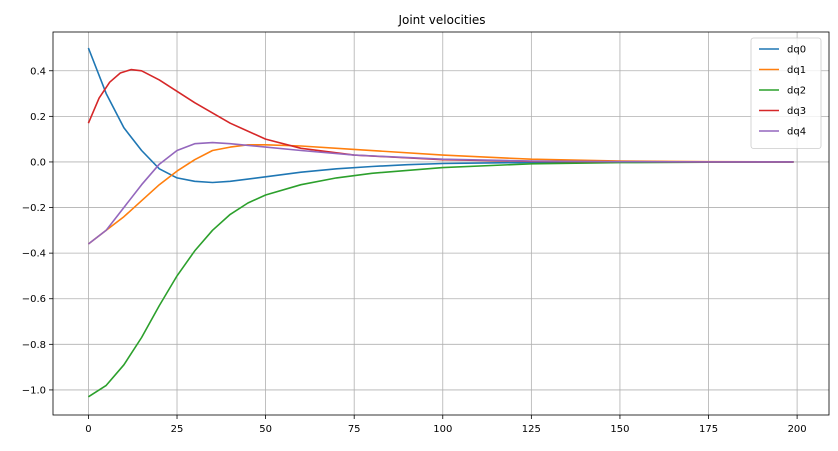 This screenshot has width=838, height=451. What do you see at coordinates (265, 429) in the screenshot?
I see `x-tick-label: 50` at bounding box center [265, 429].